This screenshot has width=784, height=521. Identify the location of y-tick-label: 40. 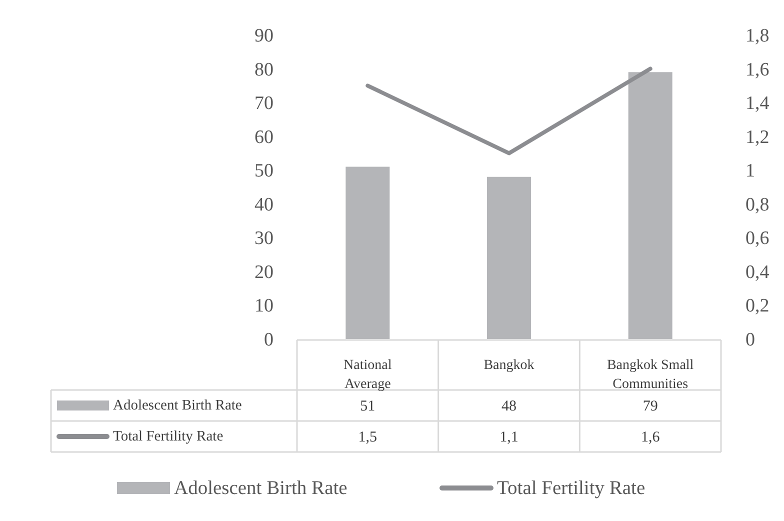
(264, 205).